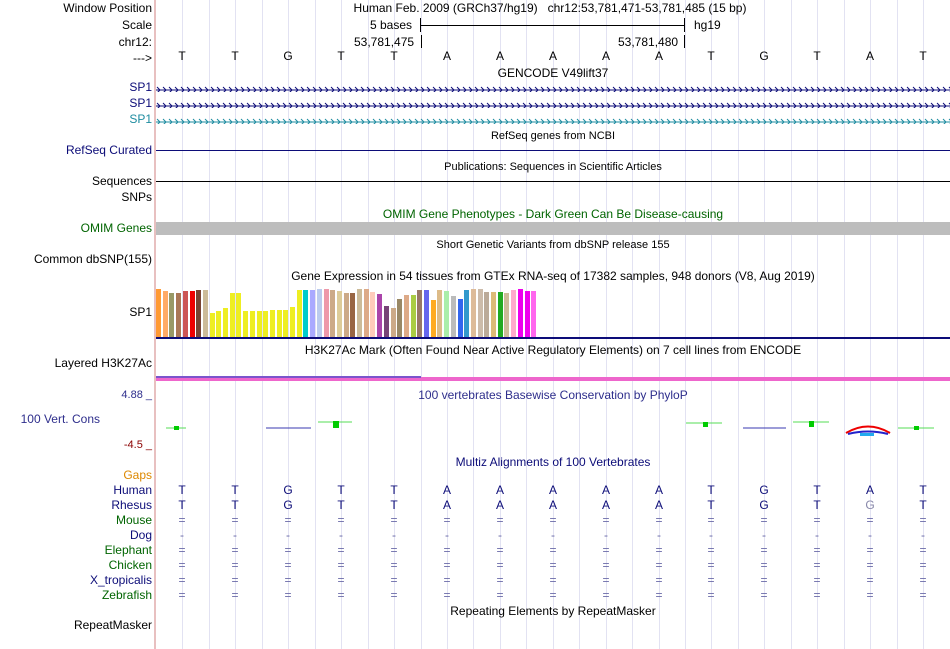  Describe the element at coordinates (140, 119) in the screenshot. I see `gencode-track-label-3: SP1` at that location.